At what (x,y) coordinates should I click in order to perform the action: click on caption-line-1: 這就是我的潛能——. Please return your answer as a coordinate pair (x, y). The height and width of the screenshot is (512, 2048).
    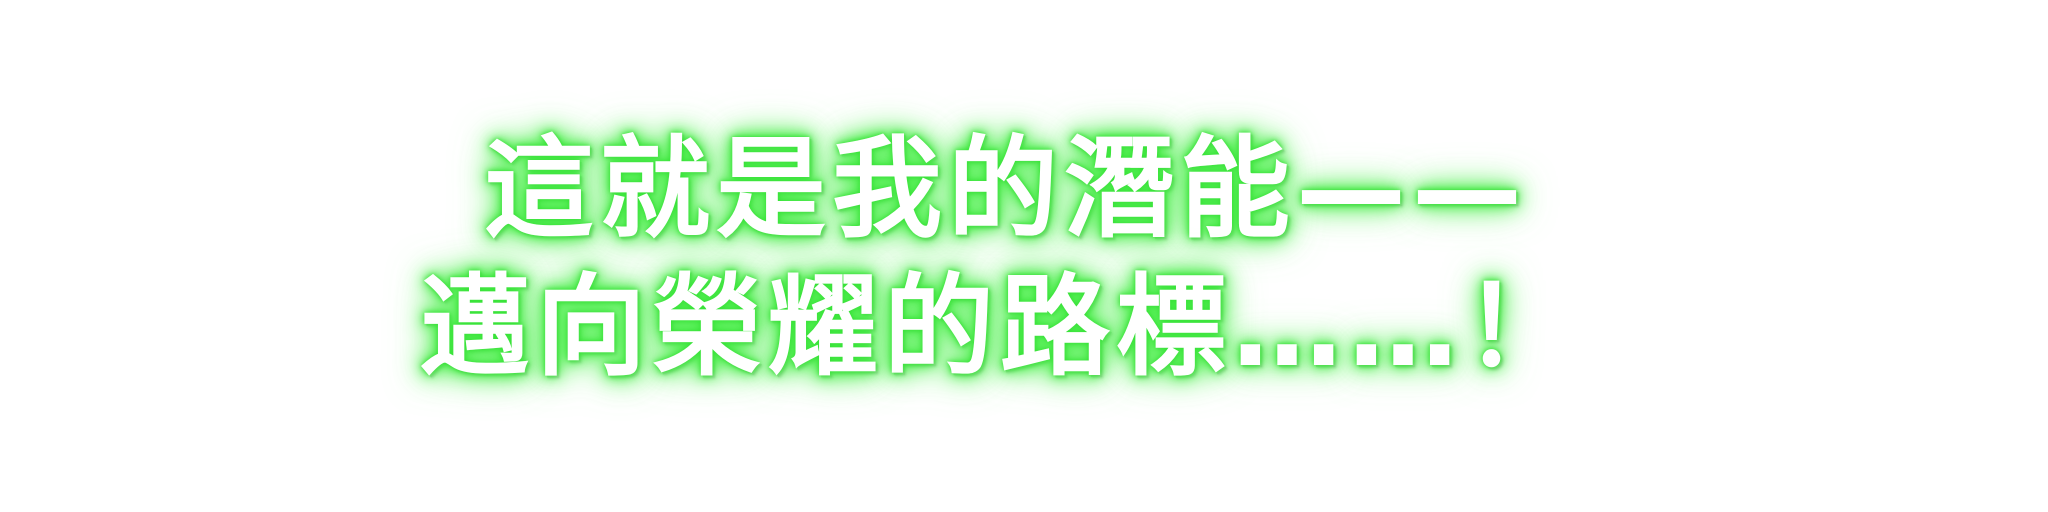
    Looking at the image, I should click on (1006, 189).